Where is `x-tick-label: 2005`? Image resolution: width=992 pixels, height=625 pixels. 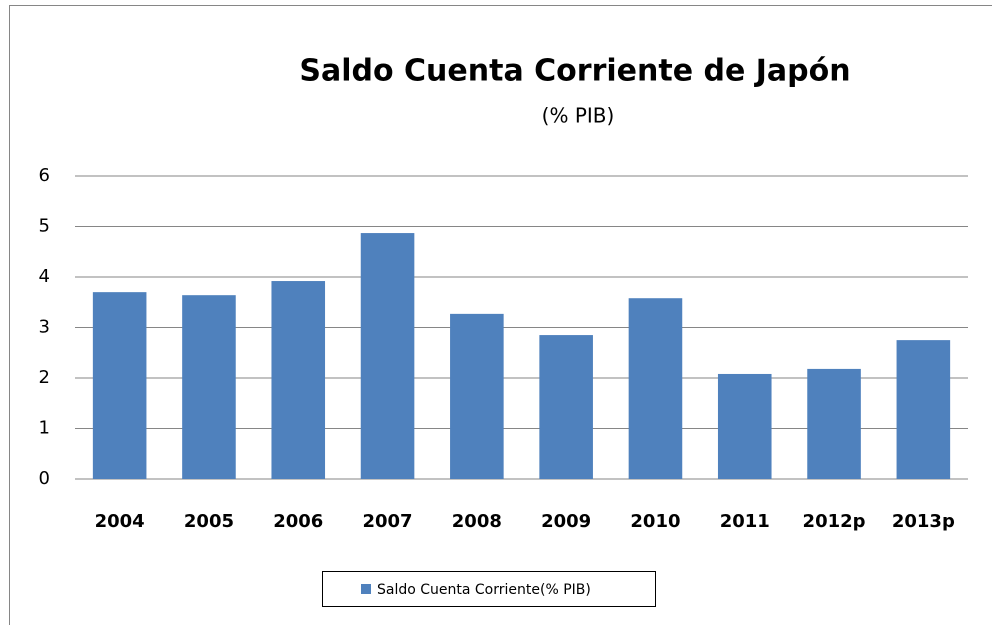
x-tick-label: 2005 is located at coordinates (209, 521).